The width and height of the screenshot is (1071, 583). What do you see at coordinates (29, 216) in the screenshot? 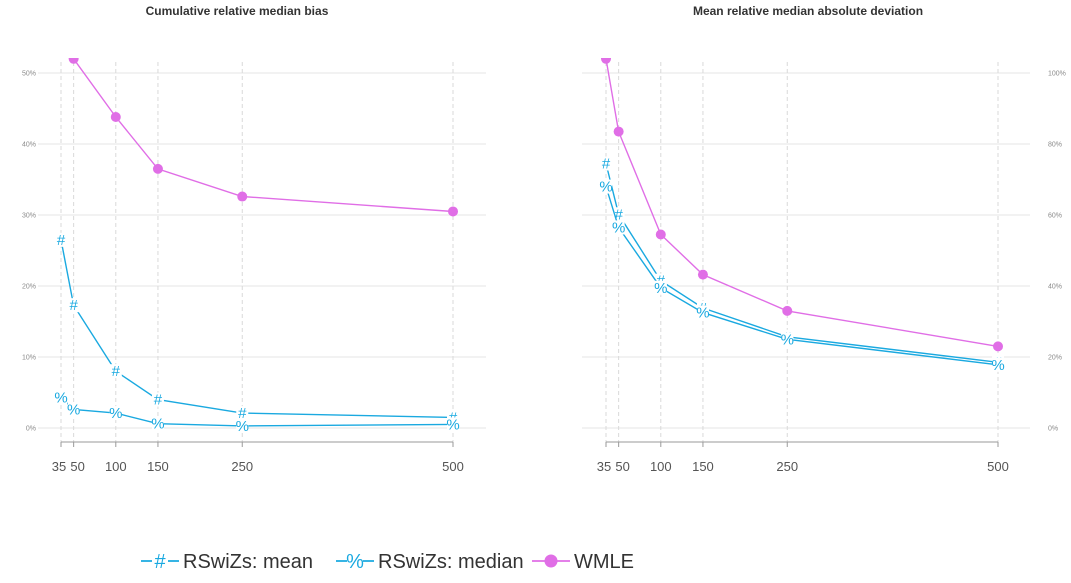
I see `y-tick-label: 30%` at bounding box center [29, 216].